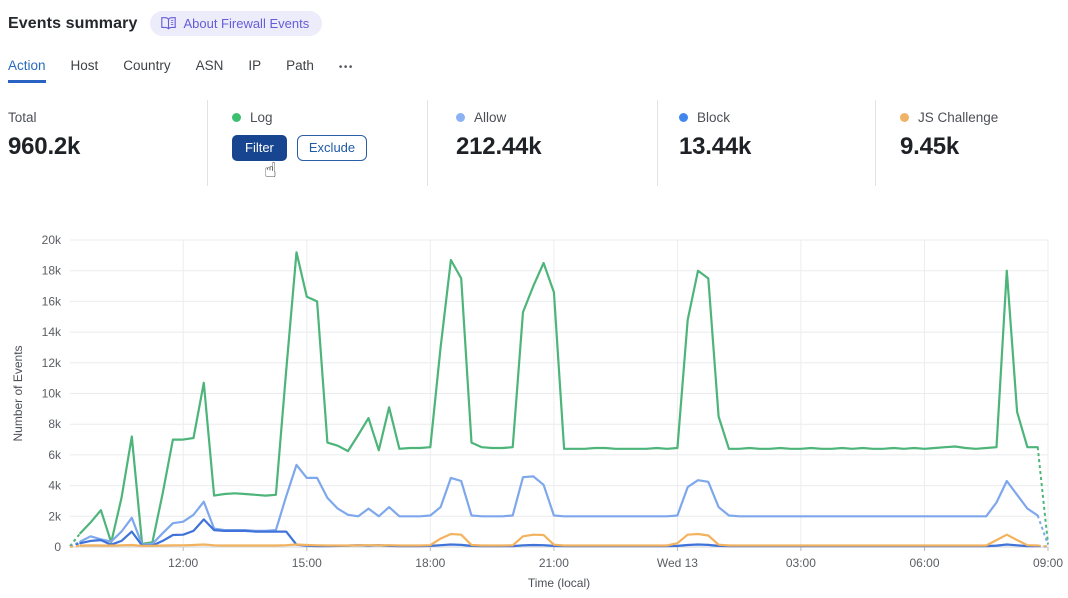  I want to click on js-challenge-legend-dot, so click(904, 117).